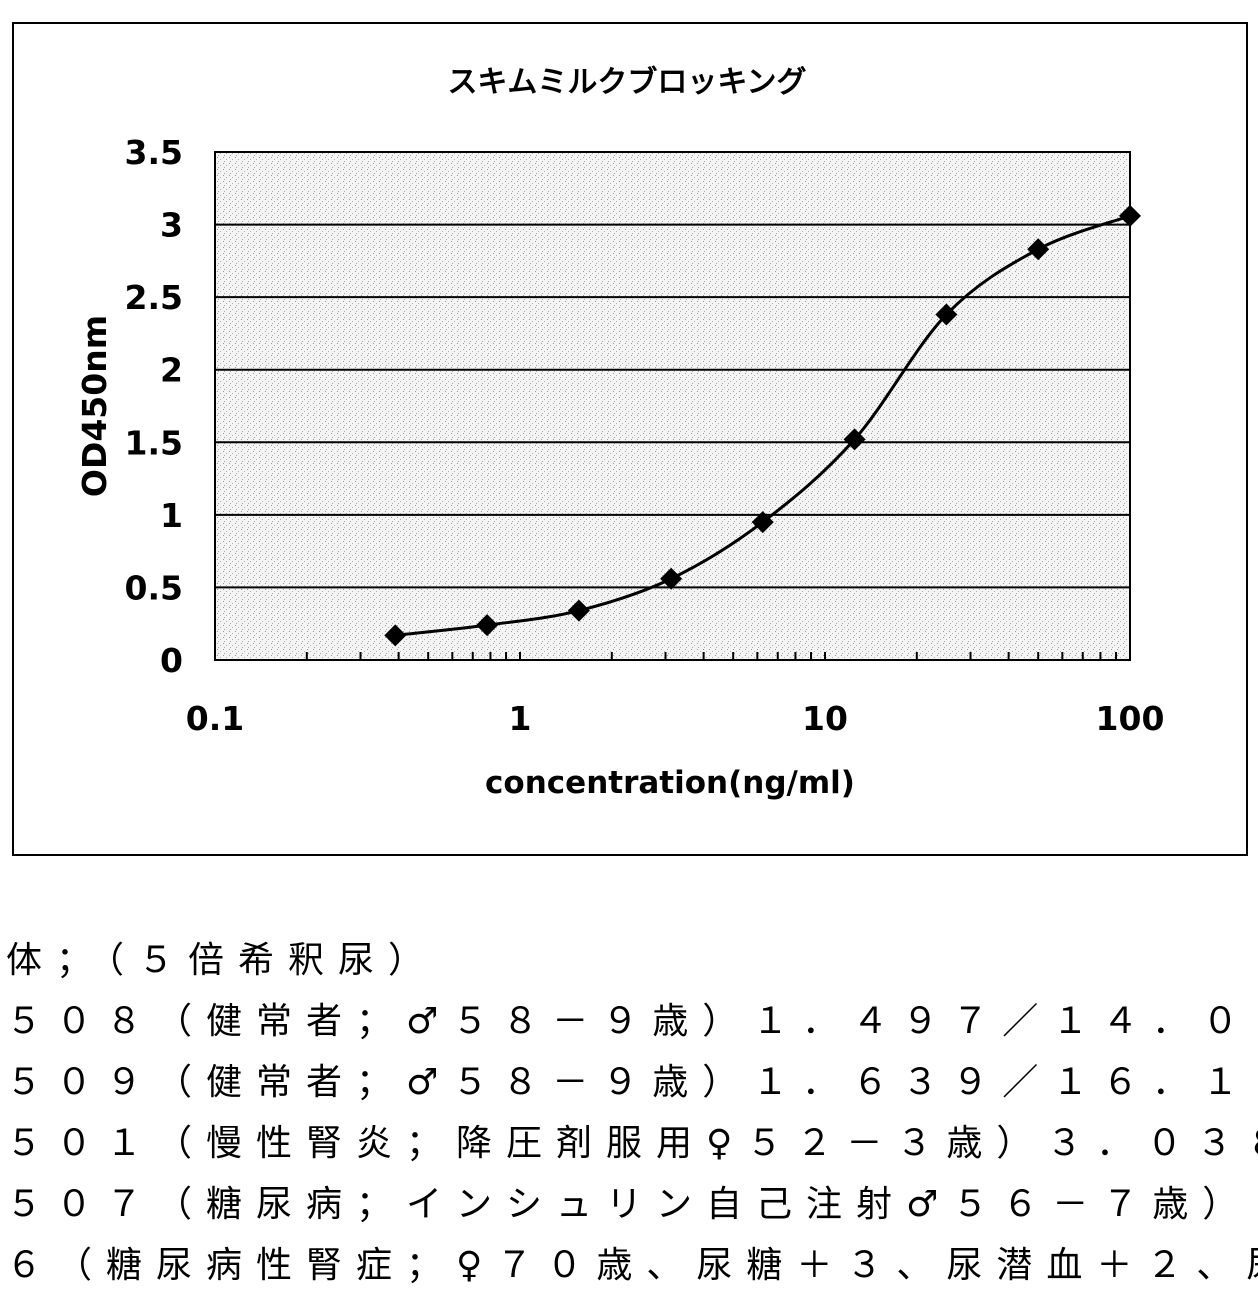 The height and width of the screenshot is (1296, 1258). I want to click on y-tick-label: 2, so click(171, 370).